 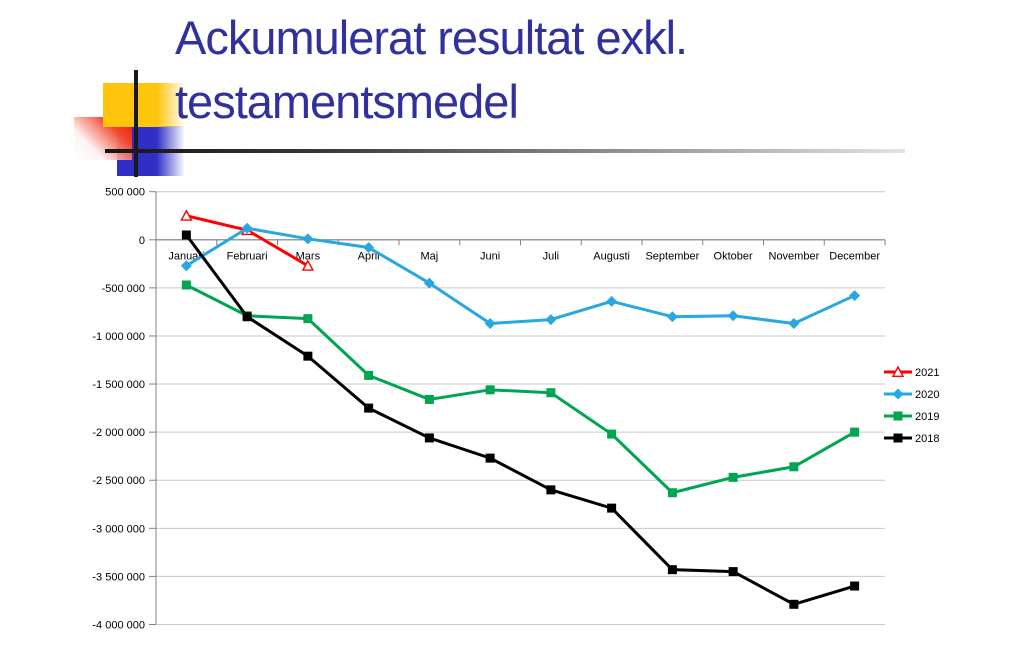 I want to click on x-axis-month-label: Juli, so click(x=551, y=256).